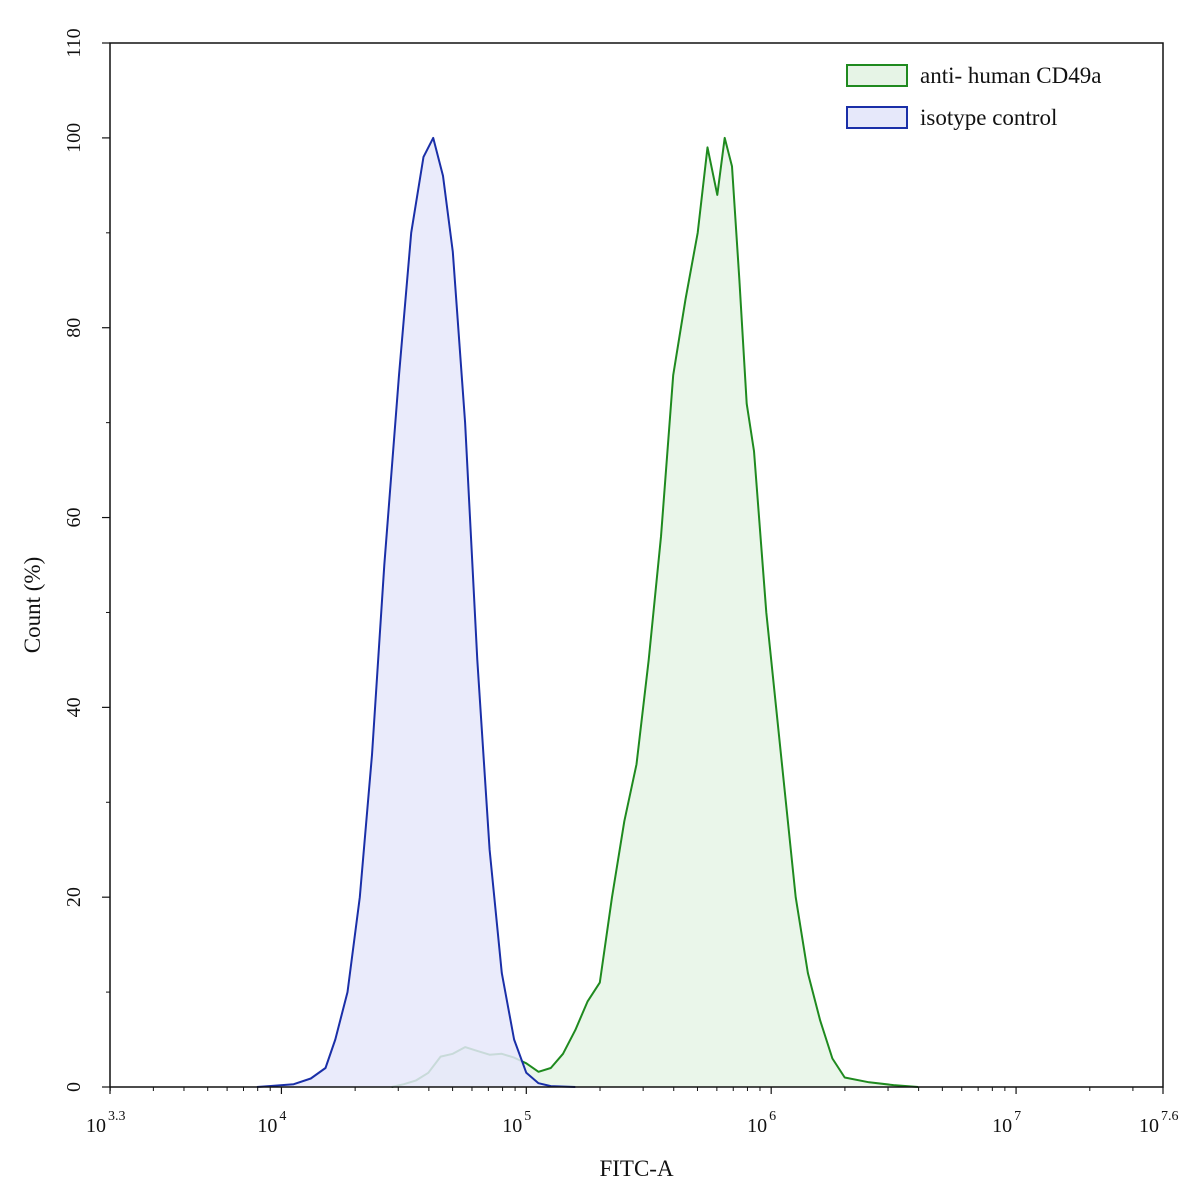 Image resolution: width=1197 pixels, height=1198 pixels. I want to click on y-tick-label: 100, so click(74, 138).